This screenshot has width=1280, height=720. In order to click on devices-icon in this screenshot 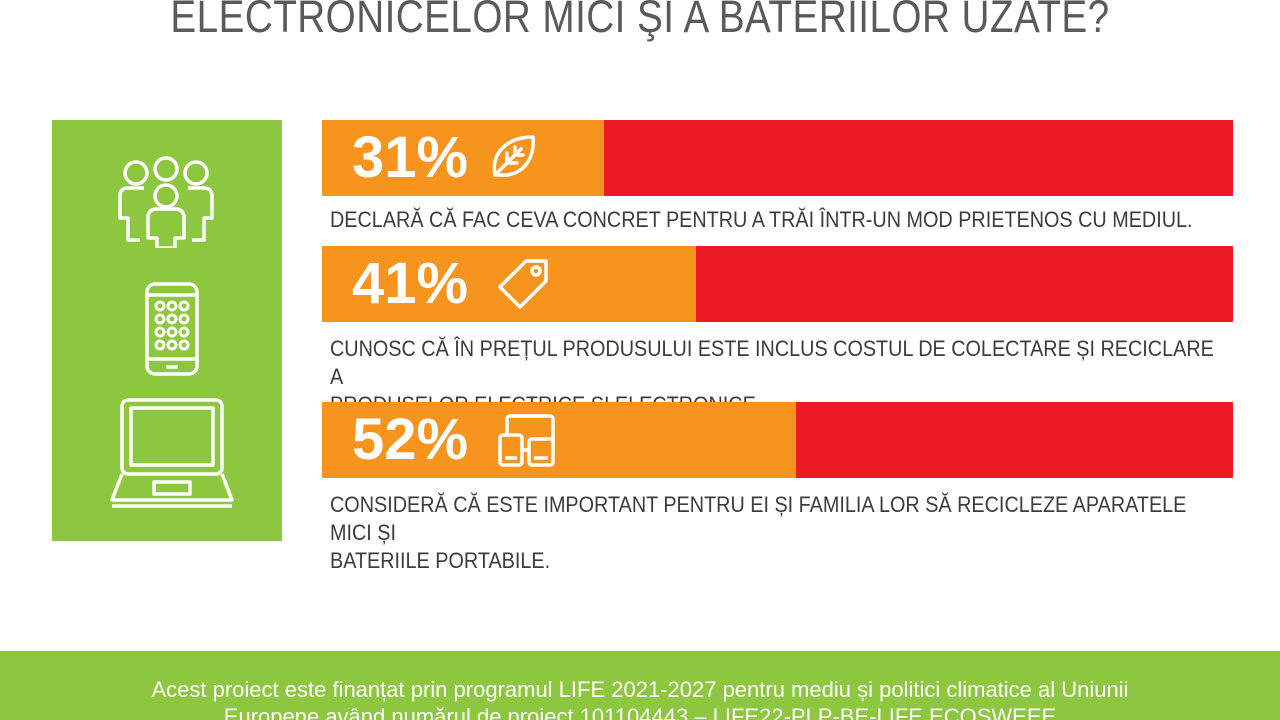, I will do `click(526, 440)`.